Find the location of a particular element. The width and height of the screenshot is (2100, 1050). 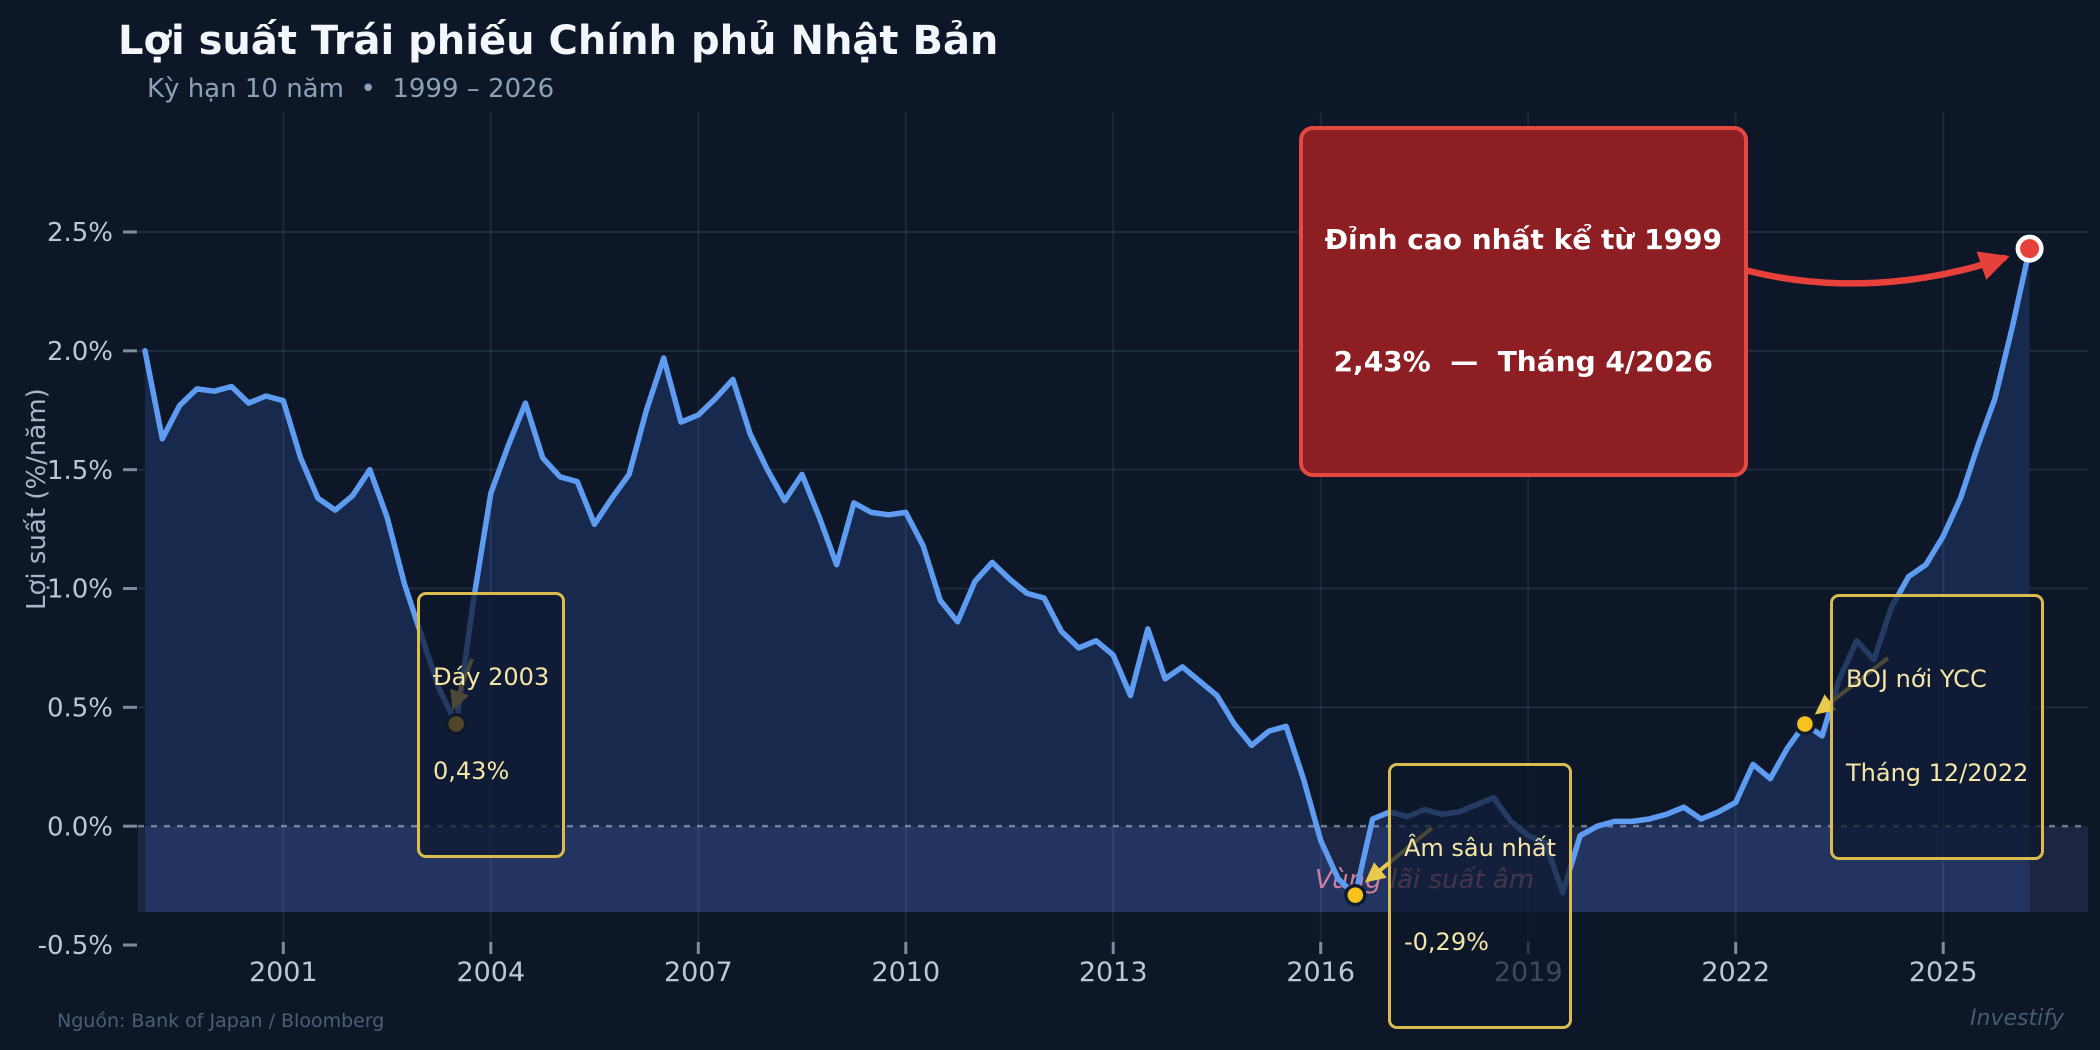

svg-text: 1.5% is located at coordinates (80, 471).